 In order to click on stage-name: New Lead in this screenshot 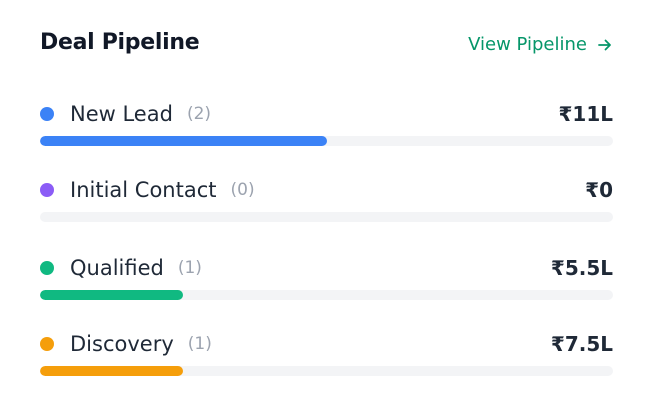, I will do `click(121, 114)`.